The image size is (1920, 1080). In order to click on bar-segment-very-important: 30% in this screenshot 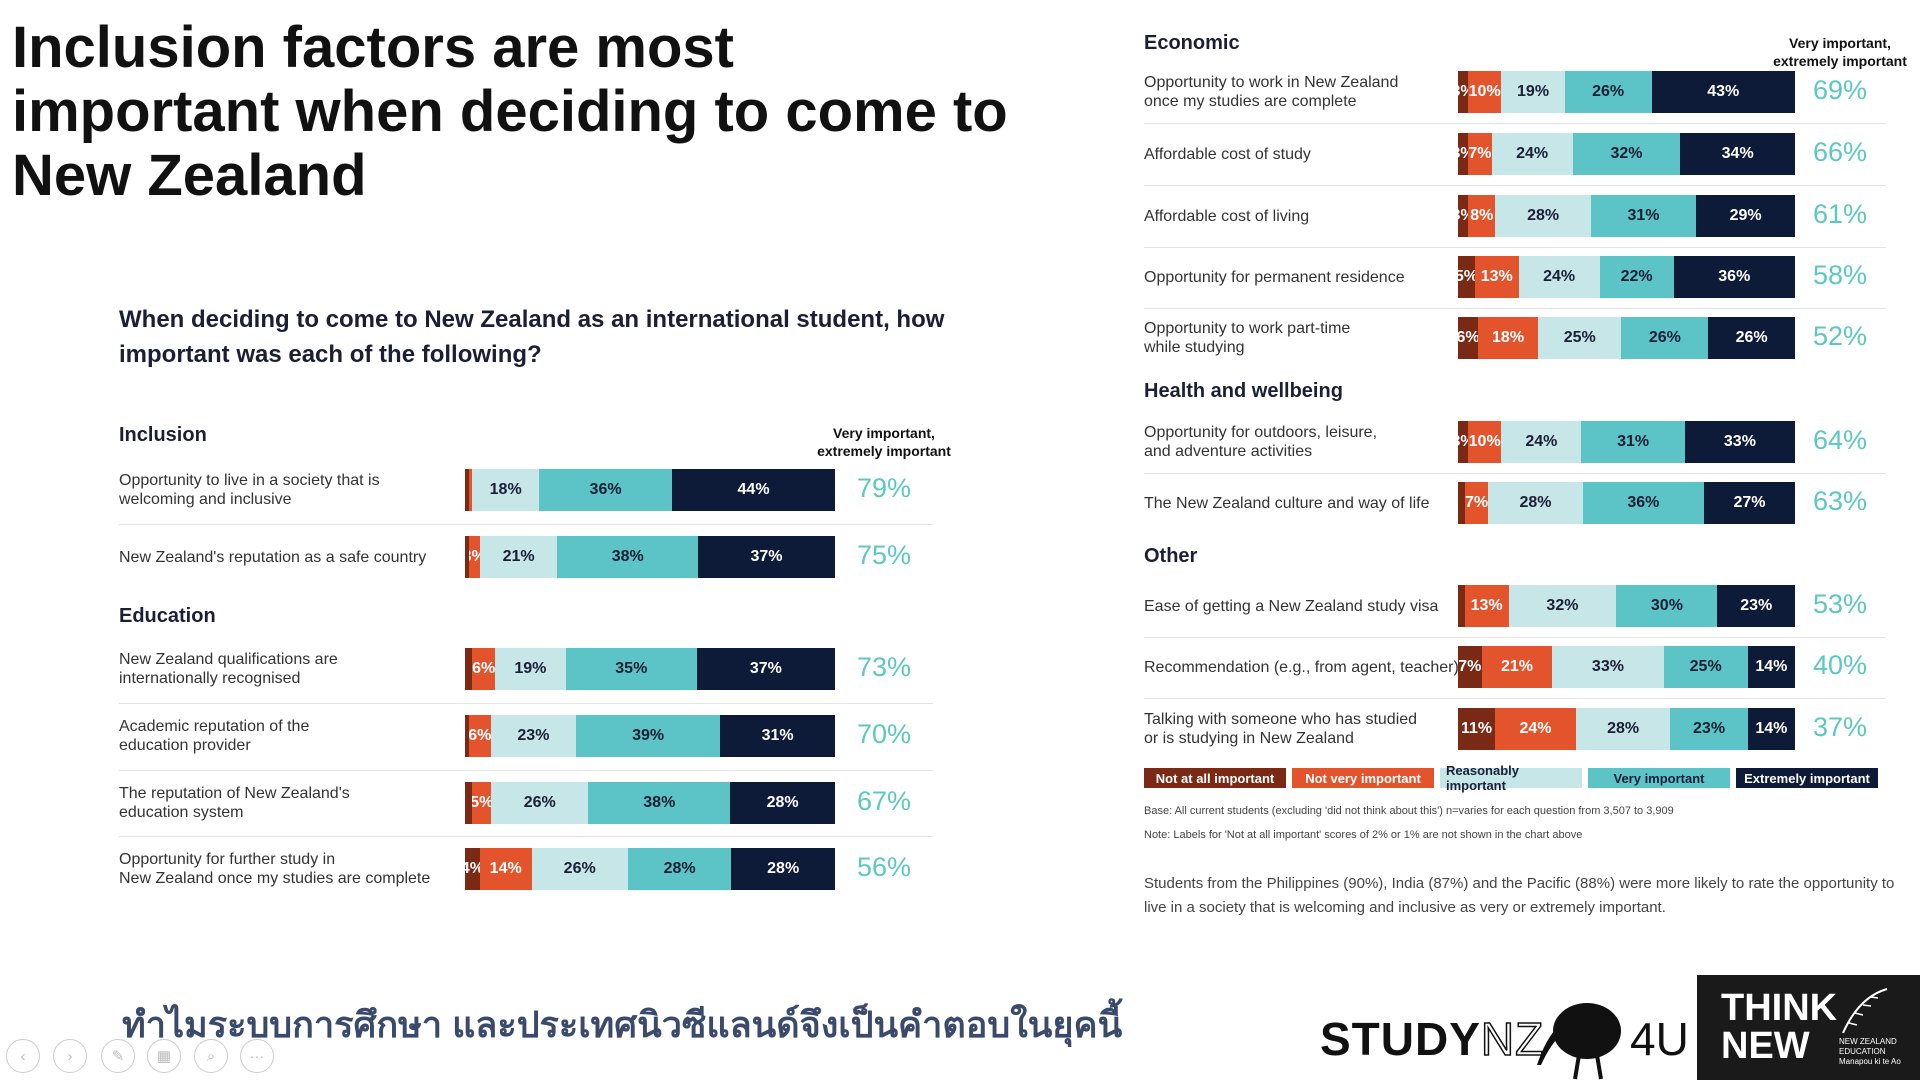, I will do `click(1667, 606)`.